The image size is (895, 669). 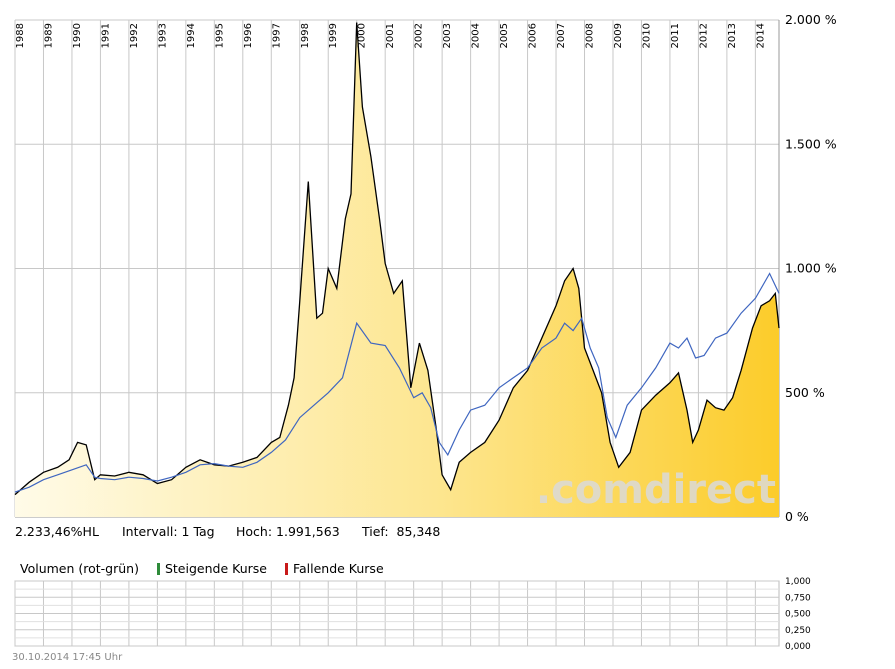 I want to click on y-tick-label: 1.000 %, so click(x=811, y=268).